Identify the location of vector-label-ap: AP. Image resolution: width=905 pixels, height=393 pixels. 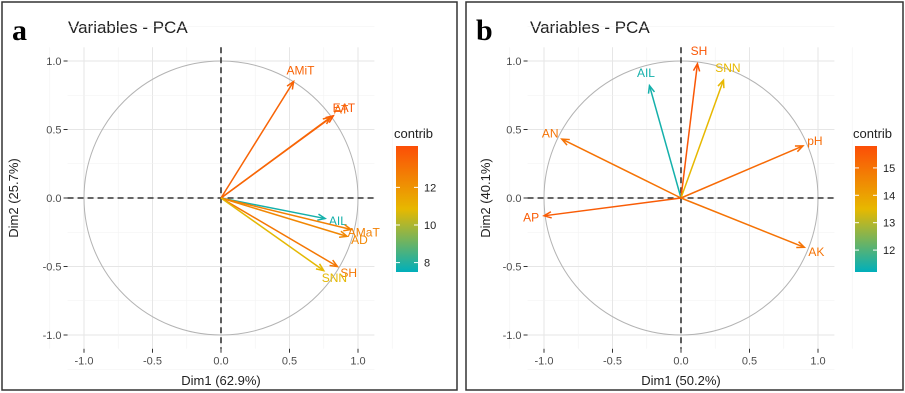
(531, 217).